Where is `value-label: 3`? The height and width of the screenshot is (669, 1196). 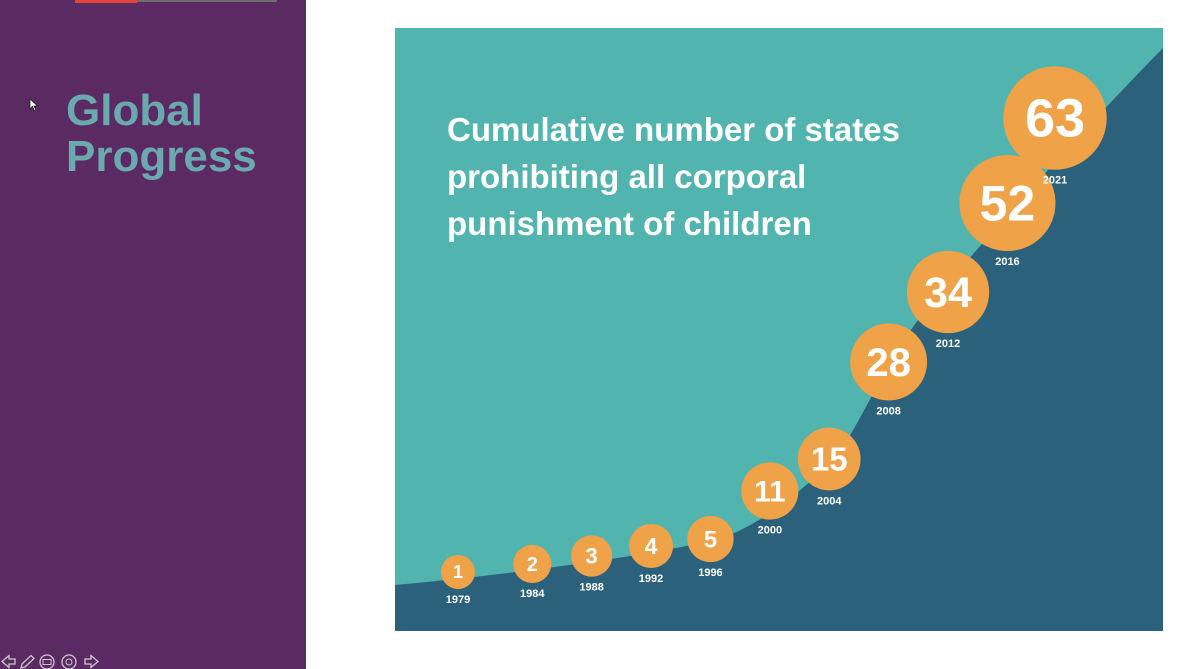
value-label: 3 is located at coordinates (592, 555).